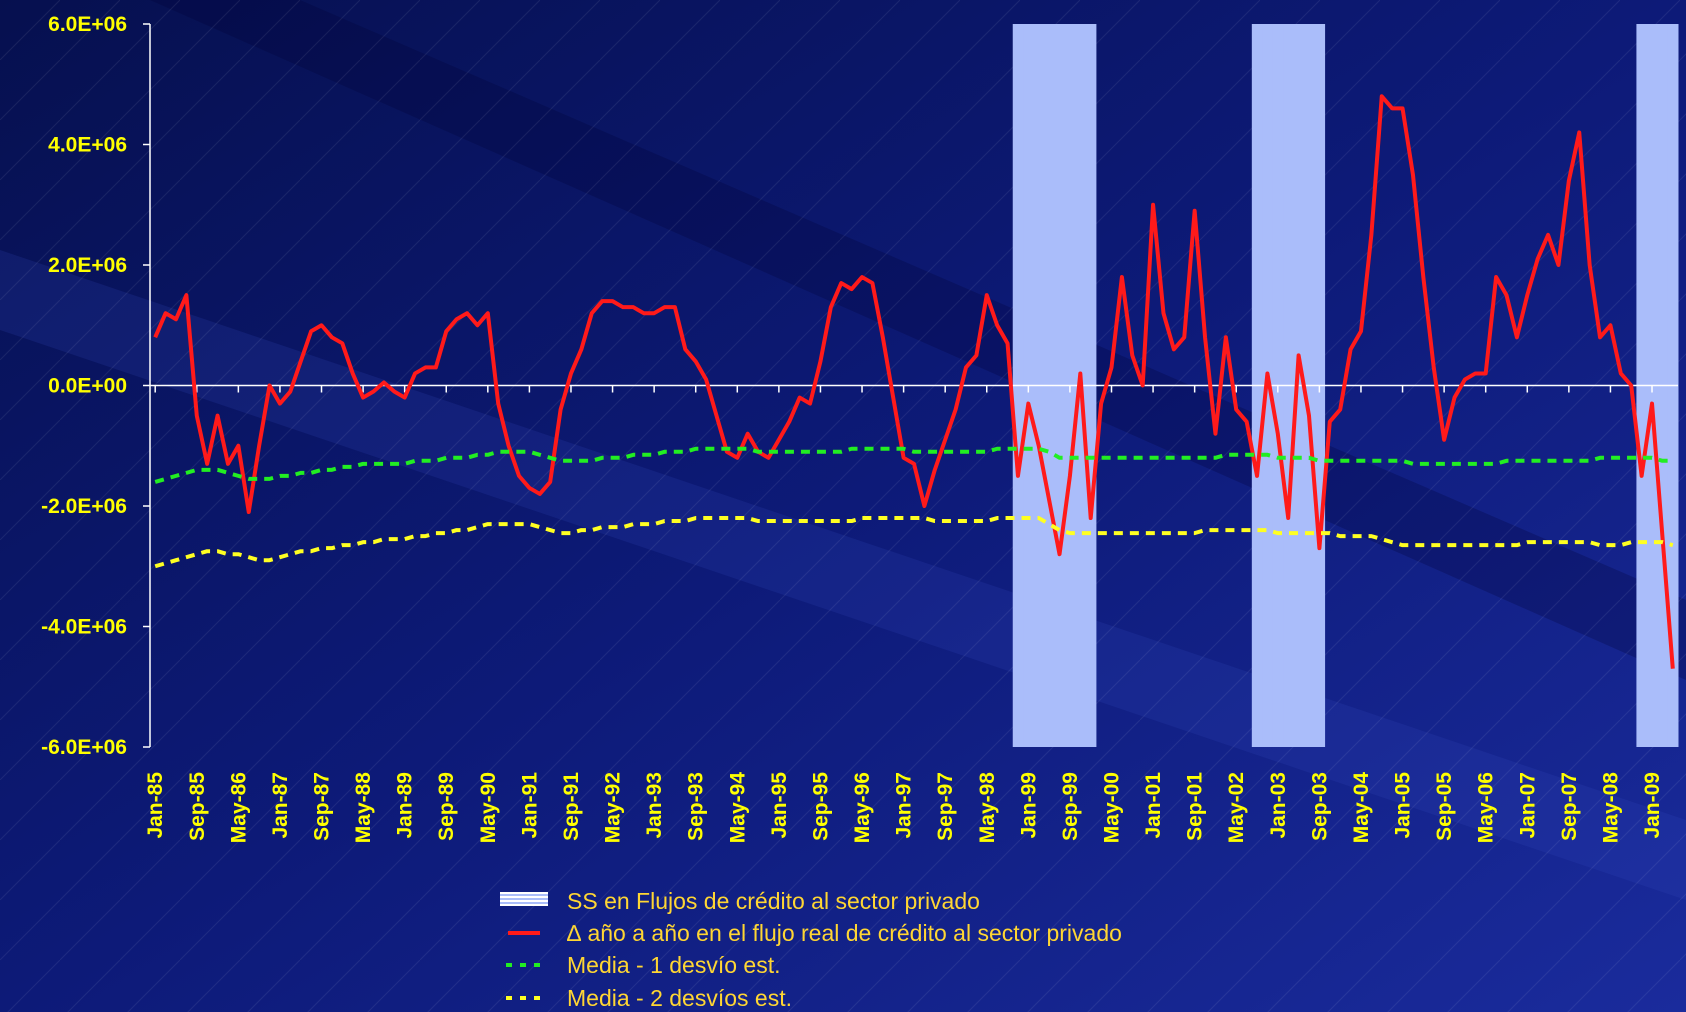  Describe the element at coordinates (571, 806) in the screenshot. I see `x-tick-label: Sep-91` at that location.